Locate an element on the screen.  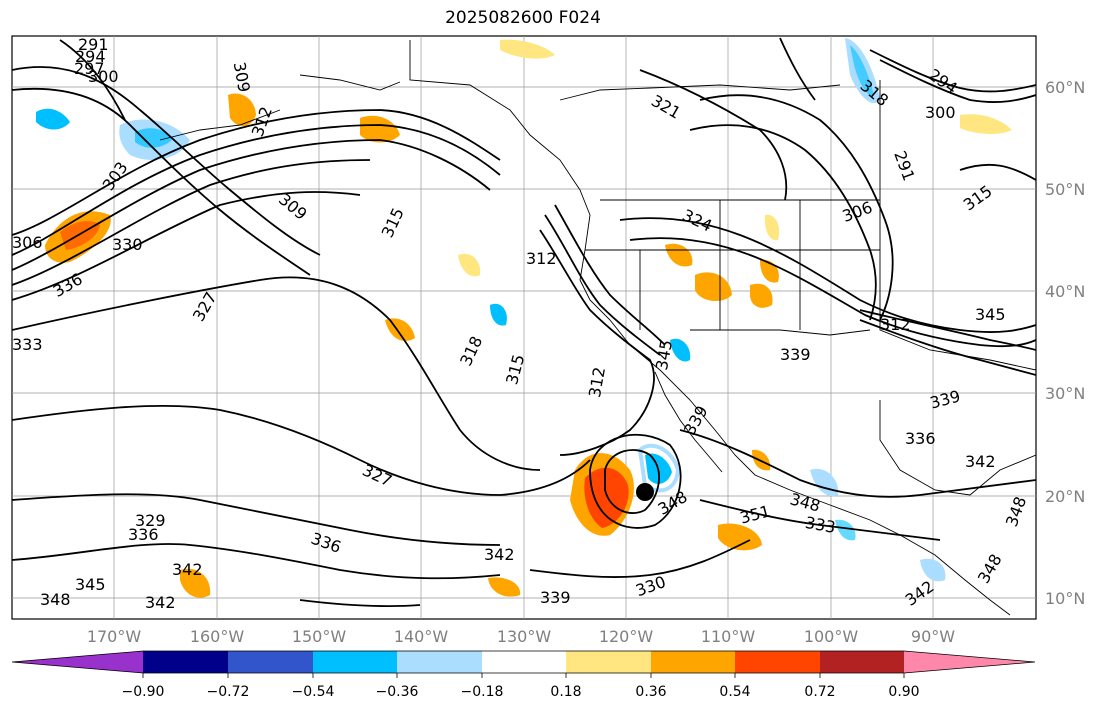
lon-label-150w: 150°W is located at coordinates (319, 636).